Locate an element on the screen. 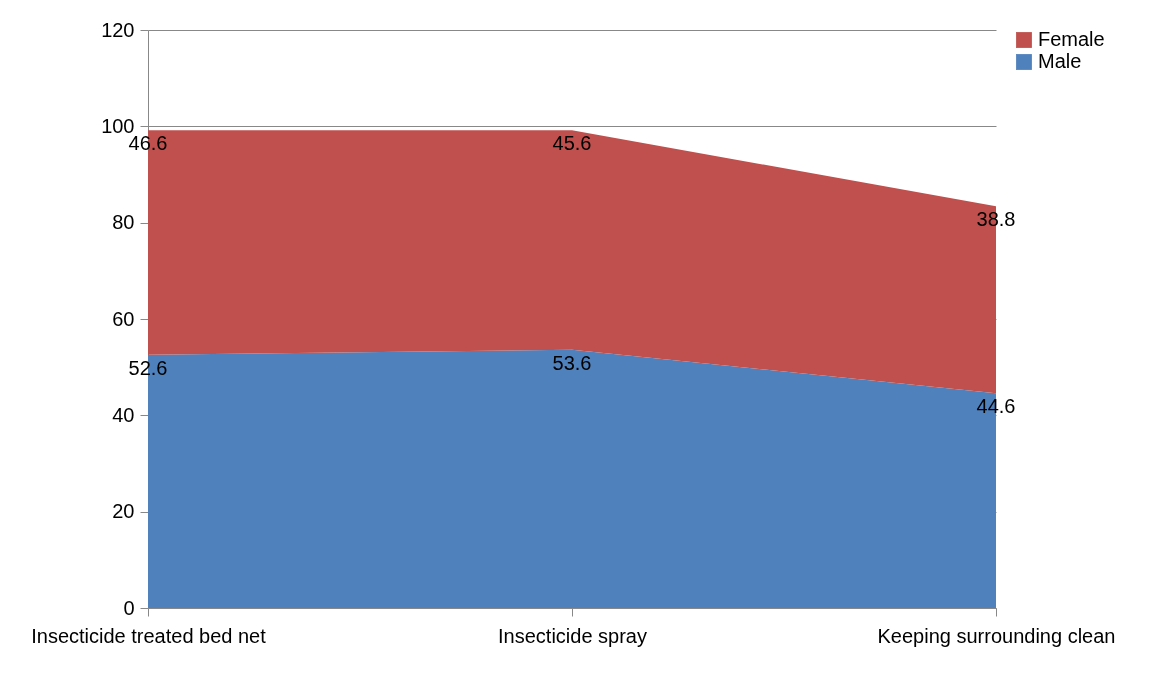  x-tick-label: Insecticide treated bed net is located at coordinates (149, 635).